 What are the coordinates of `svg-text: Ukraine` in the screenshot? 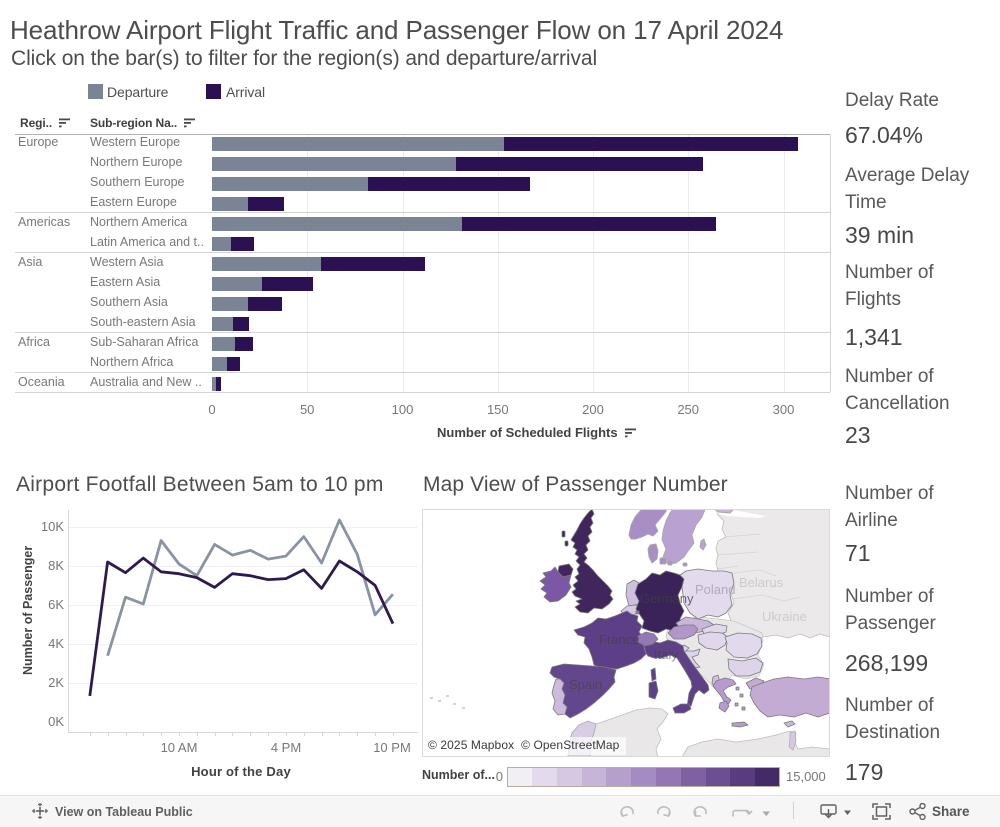 It's located at (784, 616).